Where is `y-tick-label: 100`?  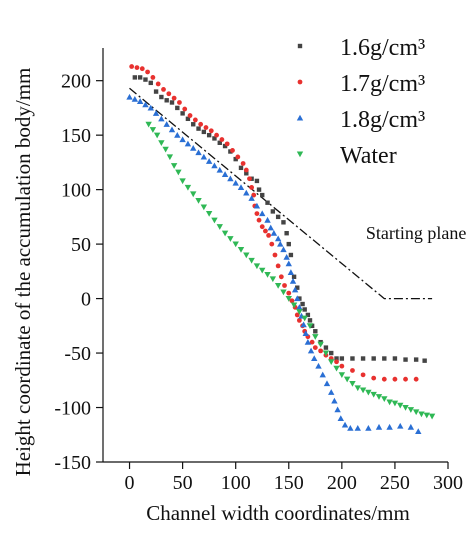
y-tick-label: 100 is located at coordinates (76, 191).